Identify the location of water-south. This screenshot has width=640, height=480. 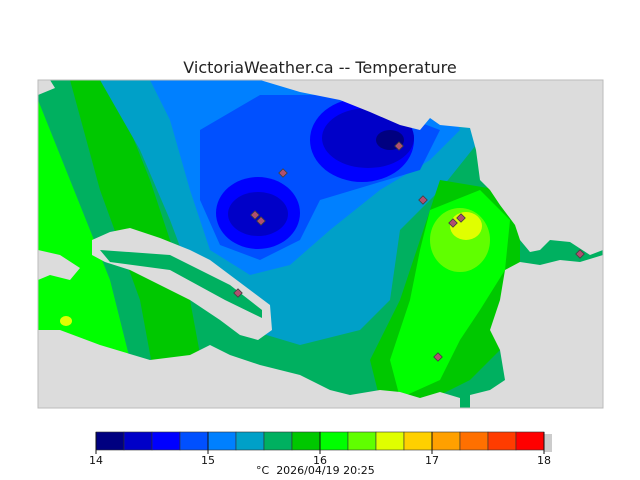
(249, 369).